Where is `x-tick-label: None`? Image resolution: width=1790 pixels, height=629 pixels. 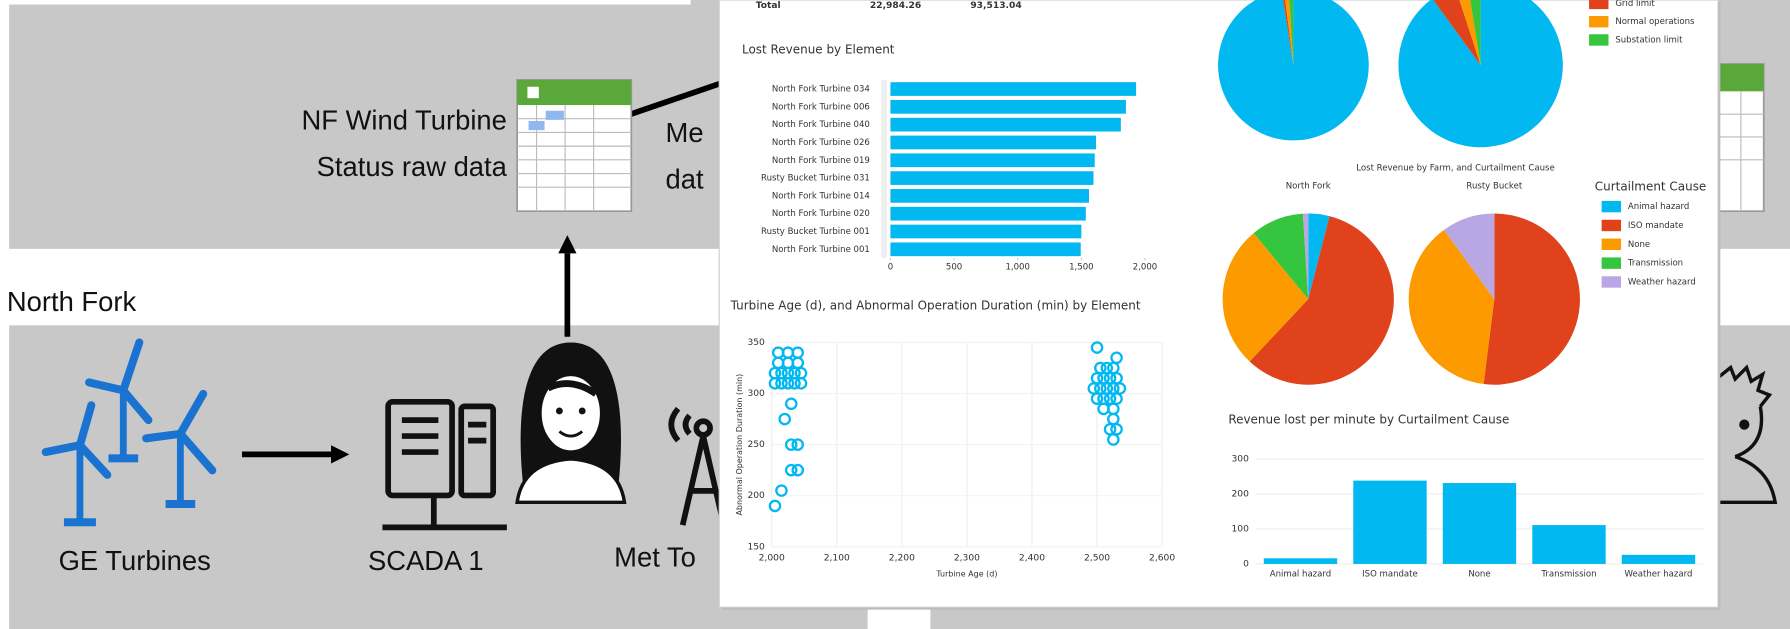
x-tick-label: None is located at coordinates (1479, 575).